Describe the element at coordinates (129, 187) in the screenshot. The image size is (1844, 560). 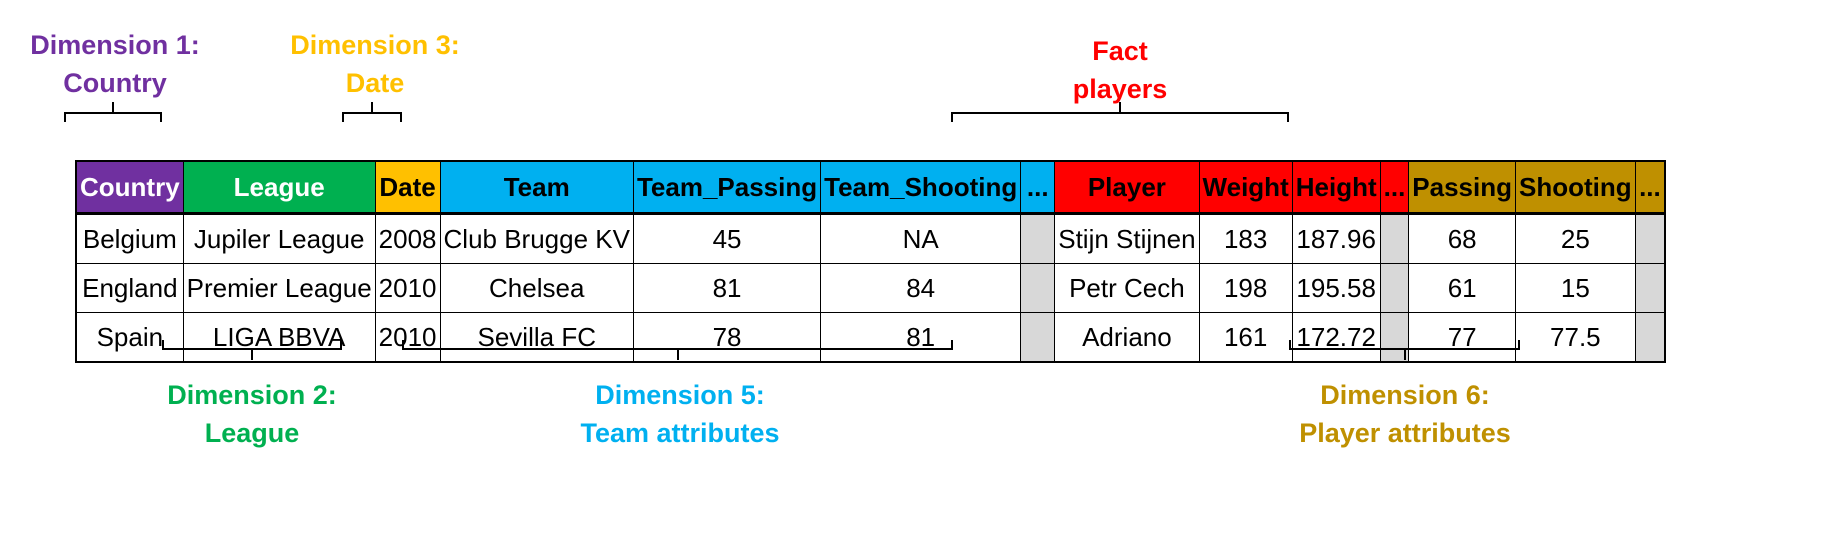
I see `header-country: Country` at that location.